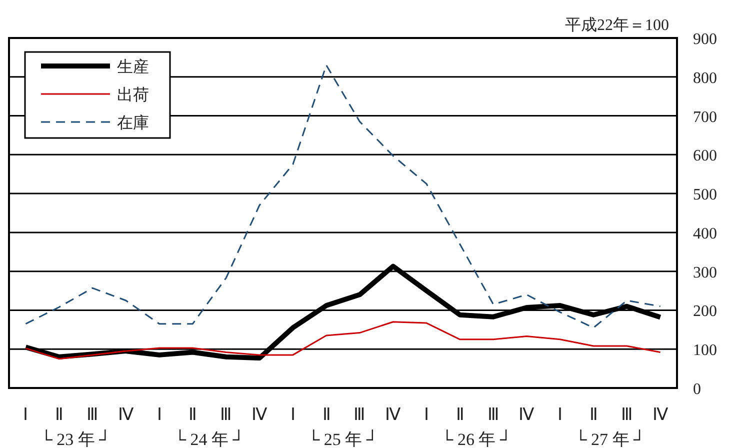 This screenshot has height=448, width=729. I want to click on text: └ 26 年 ┘, so click(476, 438).